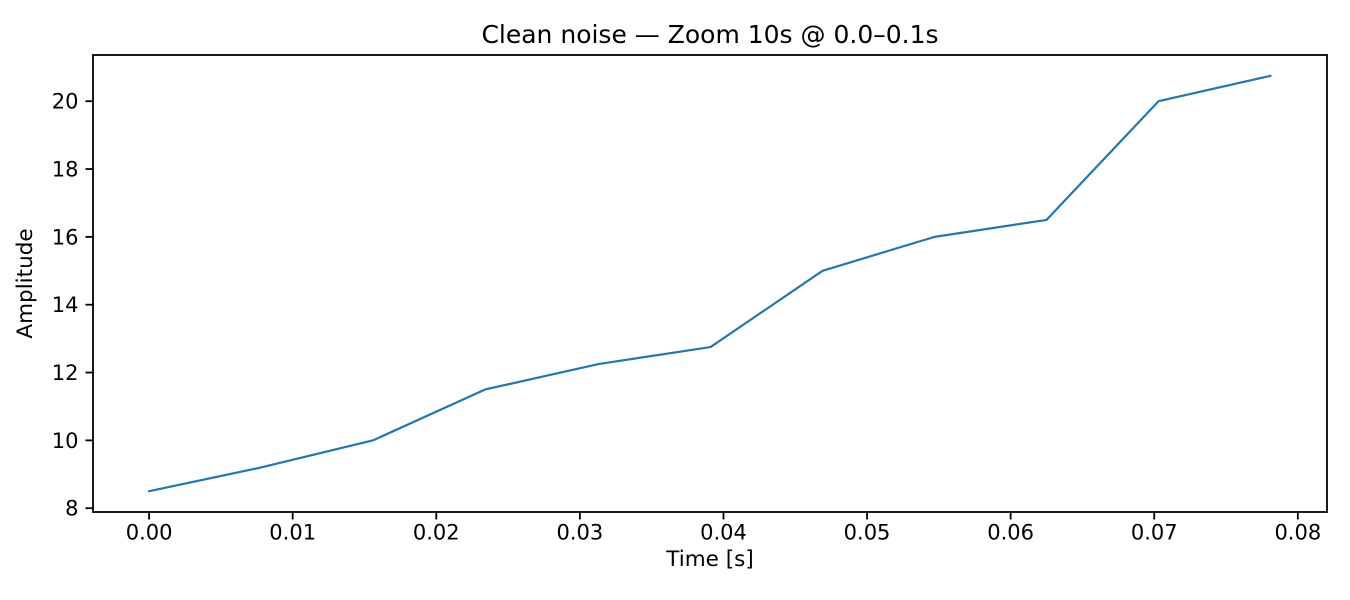 This screenshot has width=1350, height=600. I want to click on y-tick-label: 14, so click(65, 305).